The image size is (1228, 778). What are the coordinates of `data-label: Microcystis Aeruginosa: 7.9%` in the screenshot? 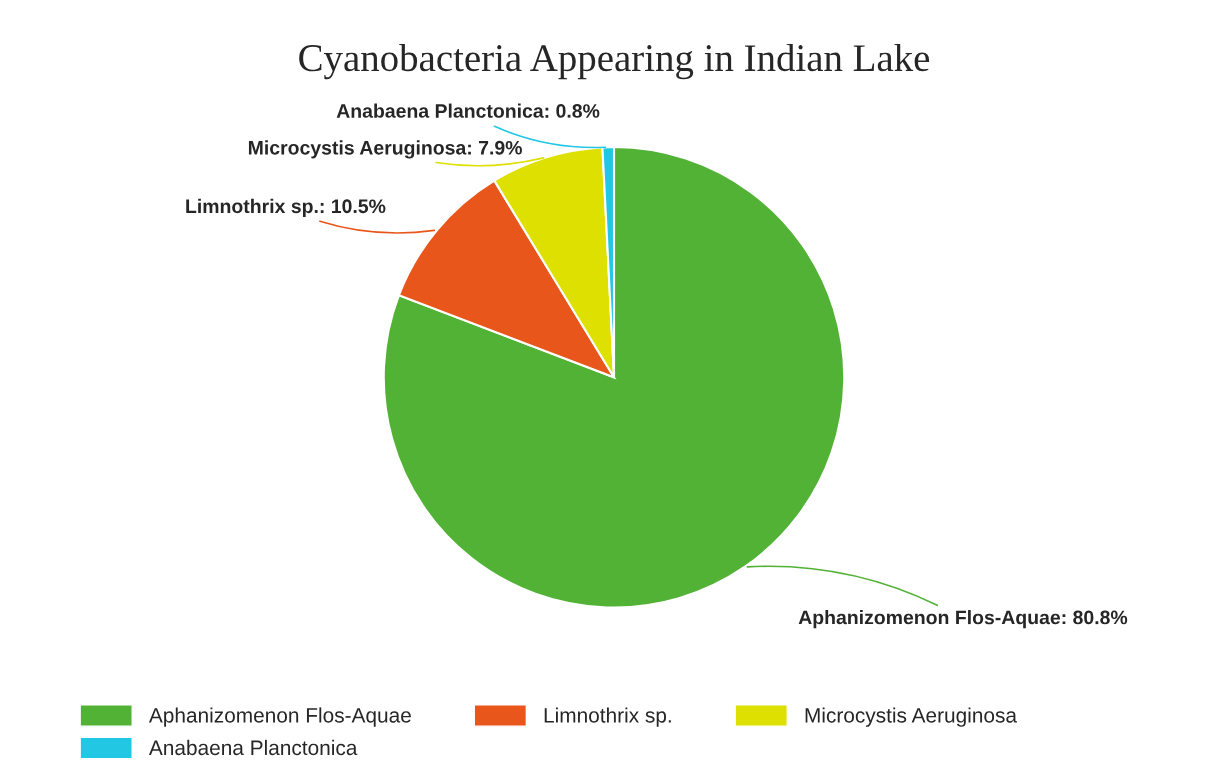 It's located at (385, 149).